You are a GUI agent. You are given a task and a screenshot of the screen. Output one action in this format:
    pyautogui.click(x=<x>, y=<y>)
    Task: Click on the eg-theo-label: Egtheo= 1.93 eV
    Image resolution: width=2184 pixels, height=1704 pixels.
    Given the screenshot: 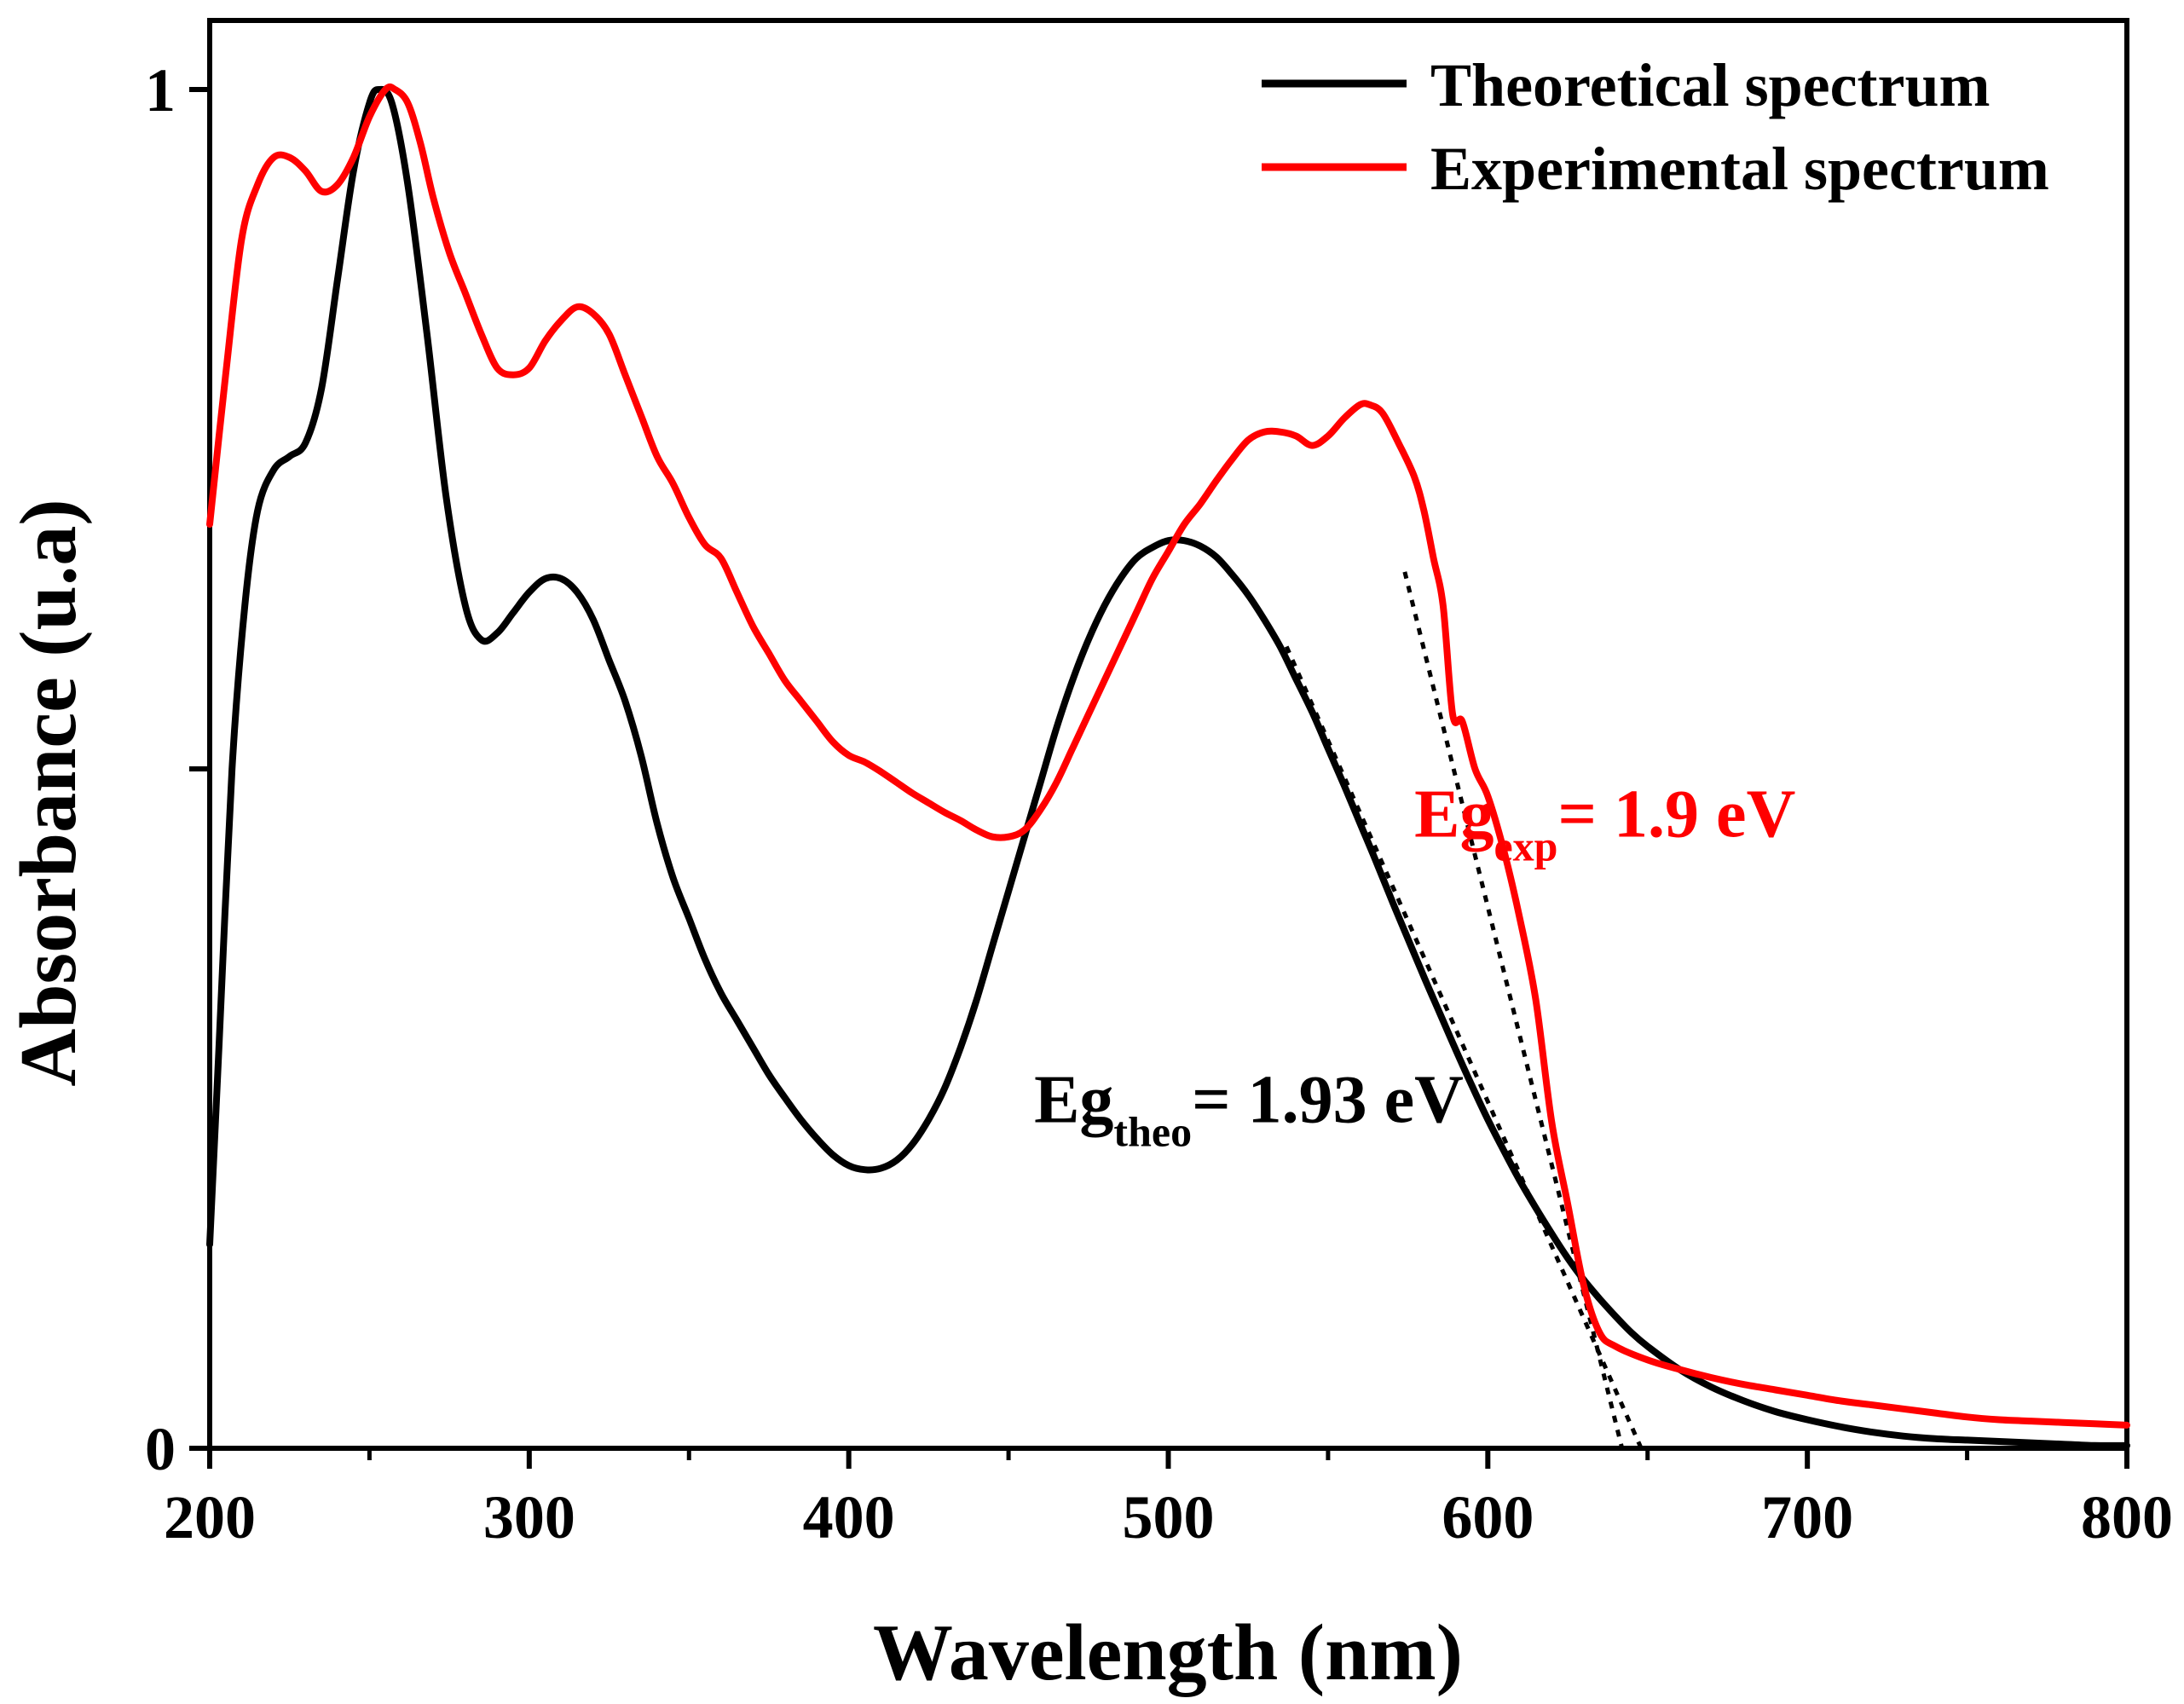 What is the action you would take?
    pyautogui.click(x=1249, y=1108)
    